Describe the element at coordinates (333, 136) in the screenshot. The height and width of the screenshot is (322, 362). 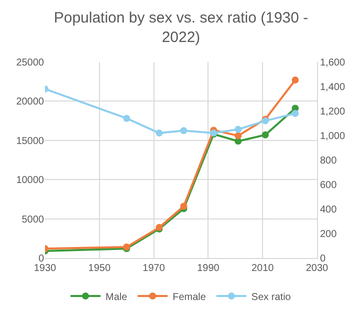
I see `y2-tick-label: 1,000` at that location.